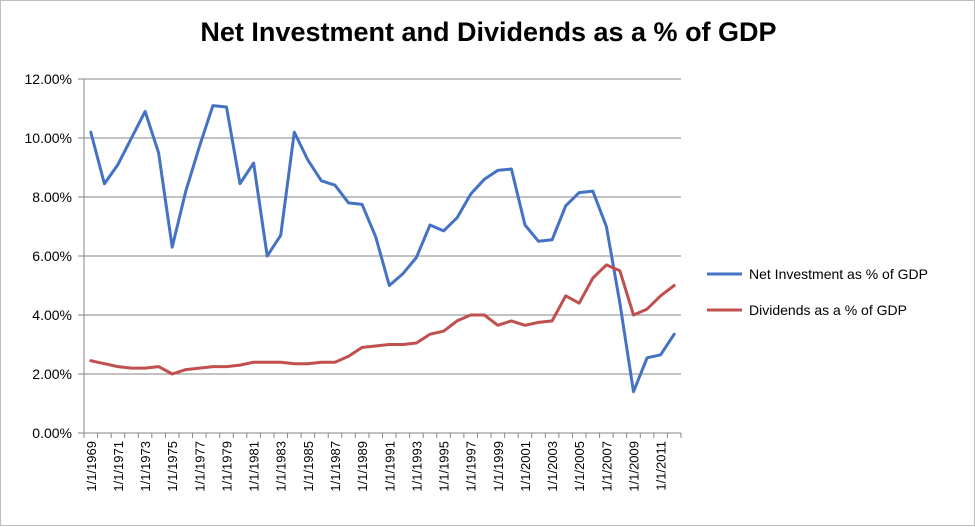 This screenshot has width=975, height=527. What do you see at coordinates (838, 274) in the screenshot?
I see `legend-label-1: Net Investment as % of GDP` at bounding box center [838, 274].